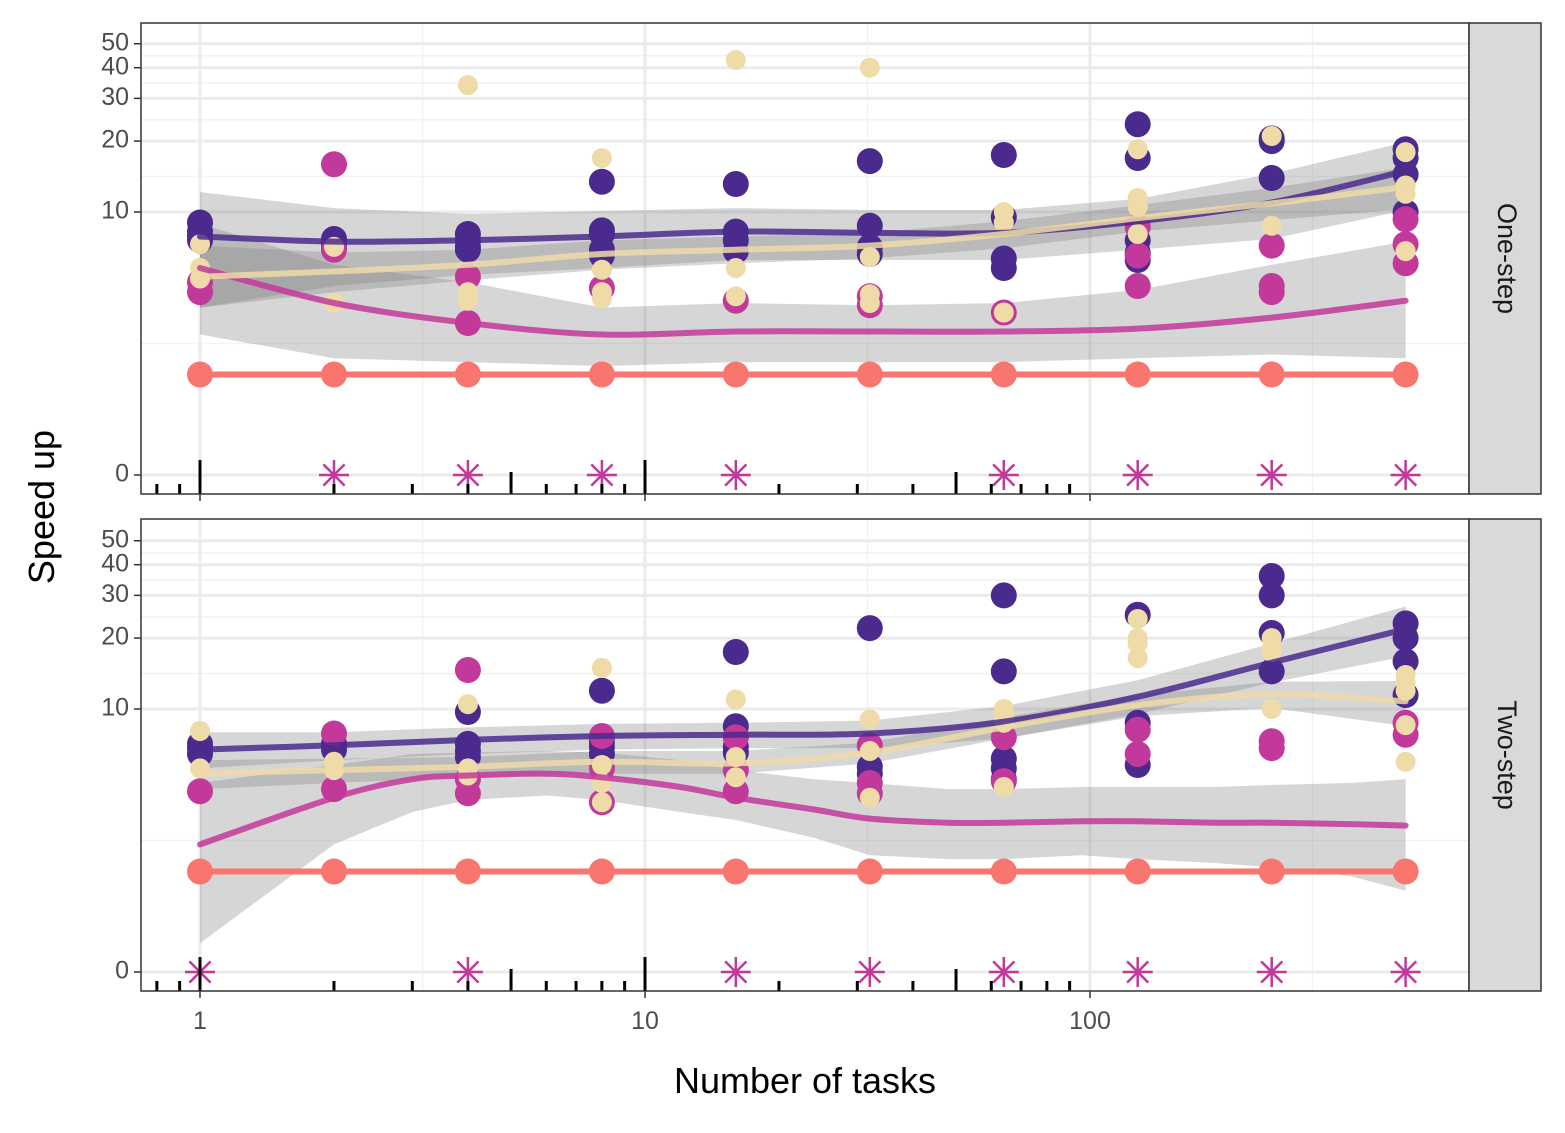 Image resolution: width=1565 pixels, height=1133 pixels. What do you see at coordinates (805, 1080) in the screenshot?
I see `x-axis-title: Number of tasks` at bounding box center [805, 1080].